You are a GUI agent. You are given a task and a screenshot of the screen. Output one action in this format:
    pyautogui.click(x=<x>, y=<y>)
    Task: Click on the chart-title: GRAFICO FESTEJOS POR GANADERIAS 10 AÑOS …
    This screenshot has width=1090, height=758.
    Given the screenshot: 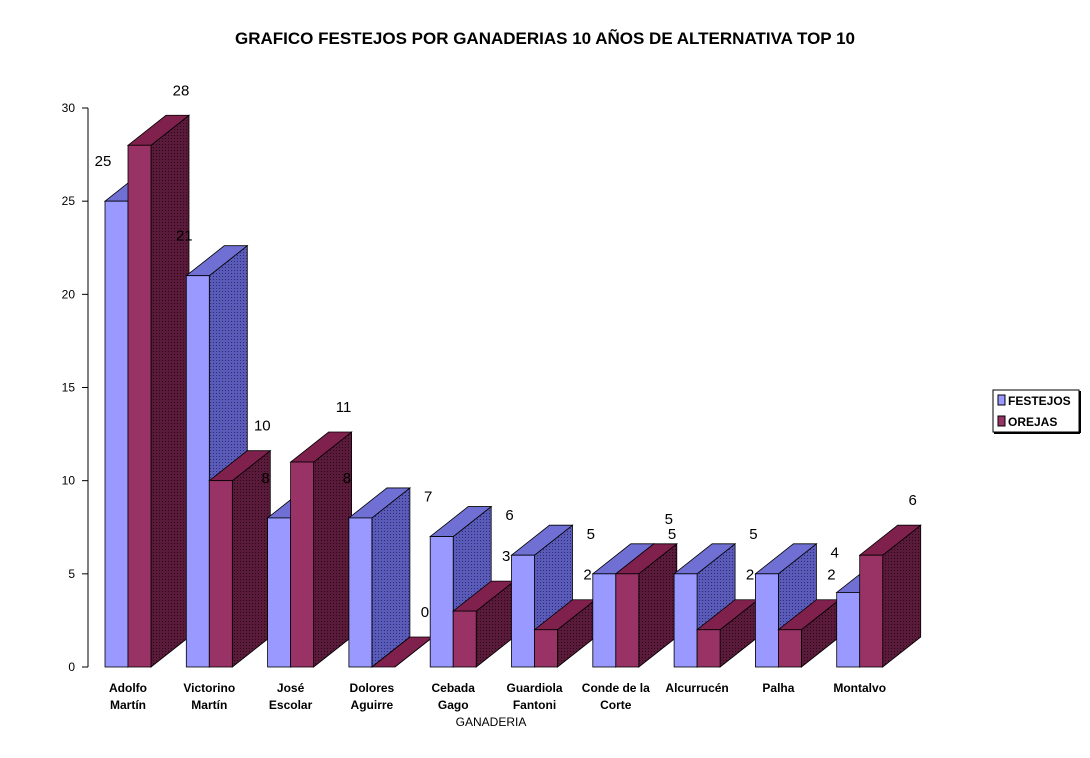 What is the action you would take?
    pyautogui.click(x=545, y=38)
    